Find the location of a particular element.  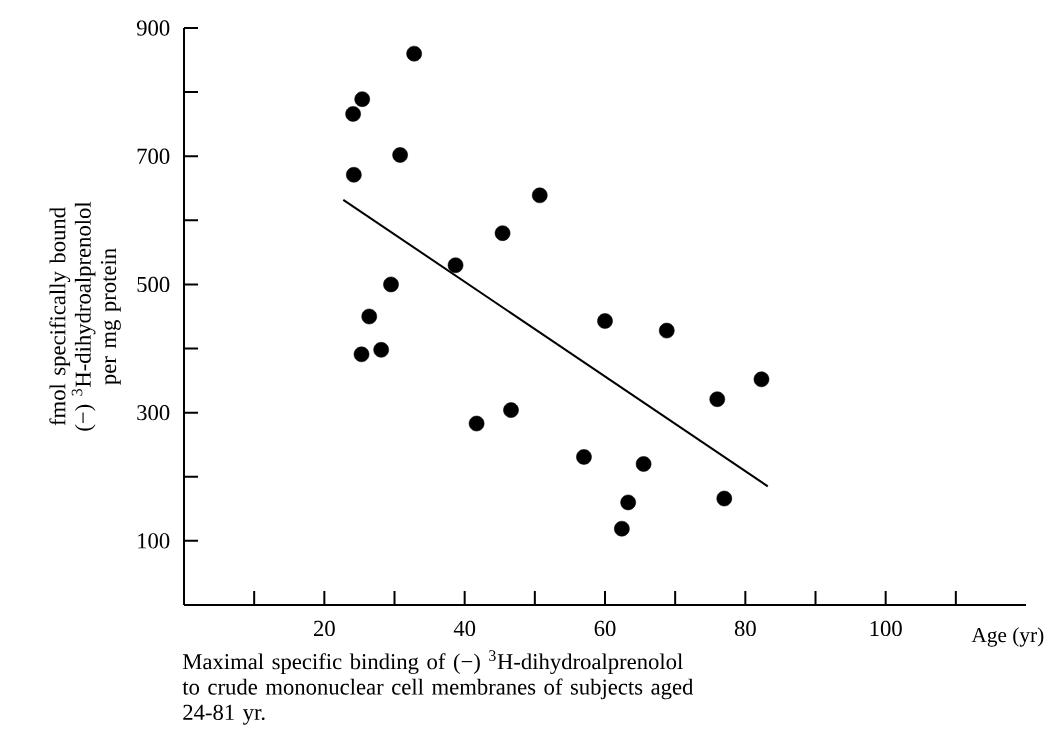

x-tick-label: 100 is located at coordinates (886, 628).